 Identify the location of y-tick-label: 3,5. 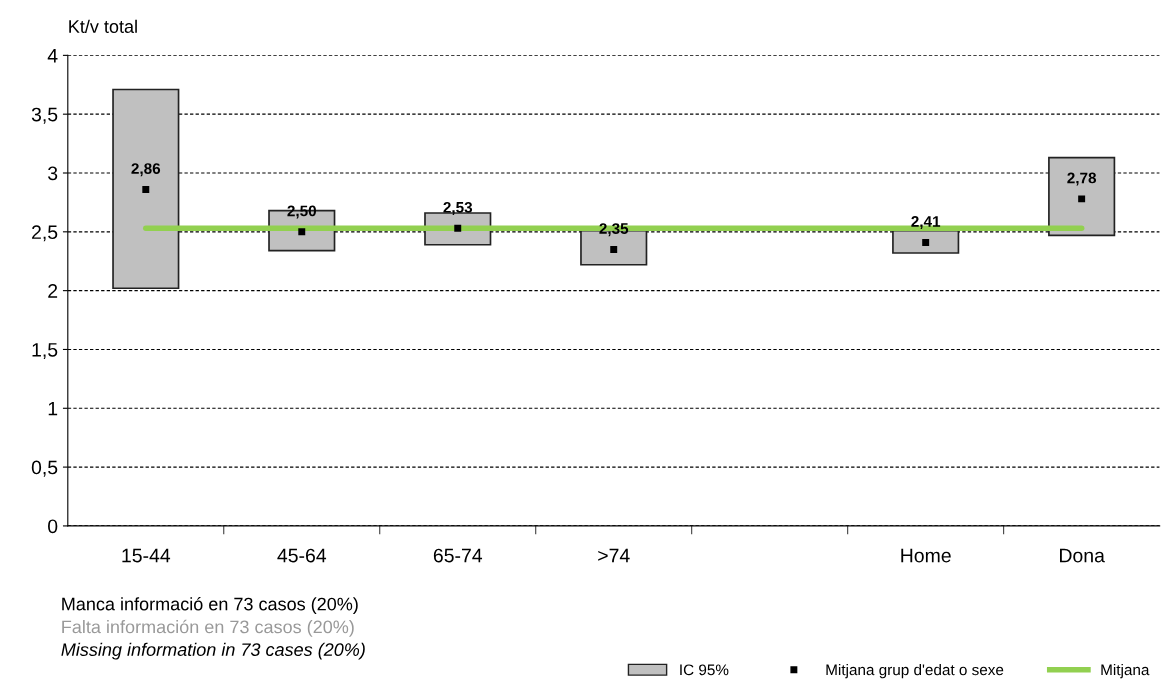
(44, 115).